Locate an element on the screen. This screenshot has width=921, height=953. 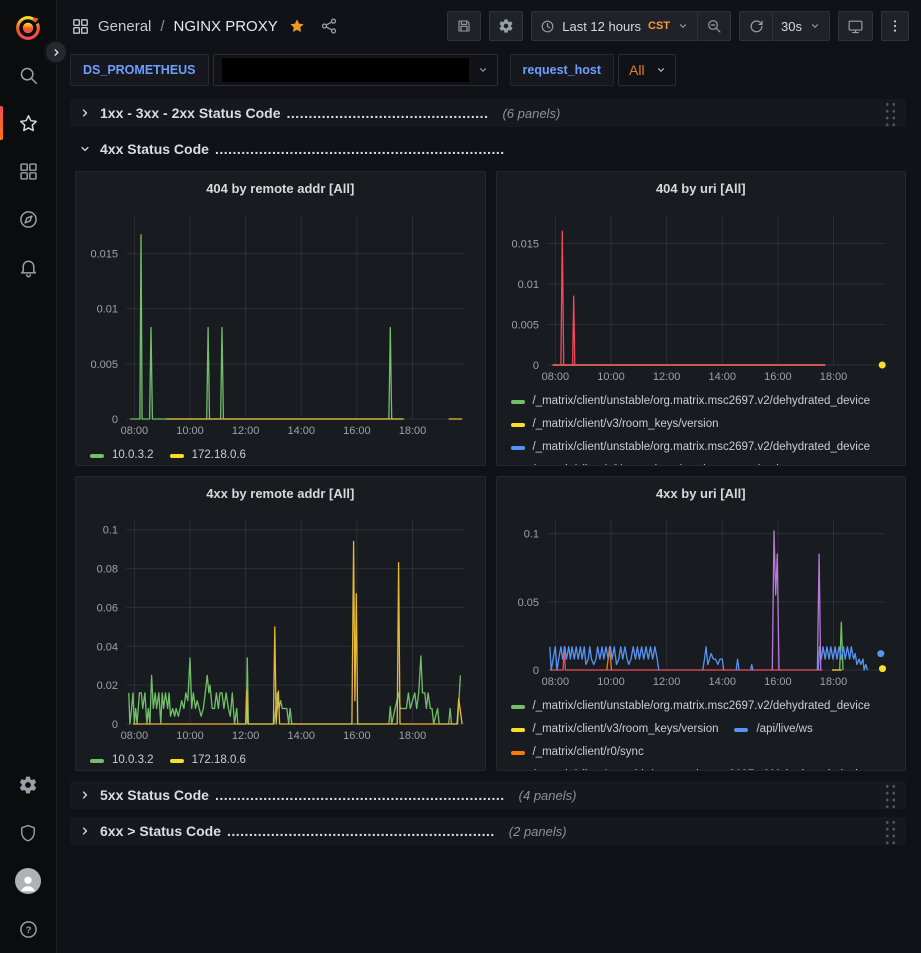
row-title: 5xx Status Code is located at coordinates (154, 795).